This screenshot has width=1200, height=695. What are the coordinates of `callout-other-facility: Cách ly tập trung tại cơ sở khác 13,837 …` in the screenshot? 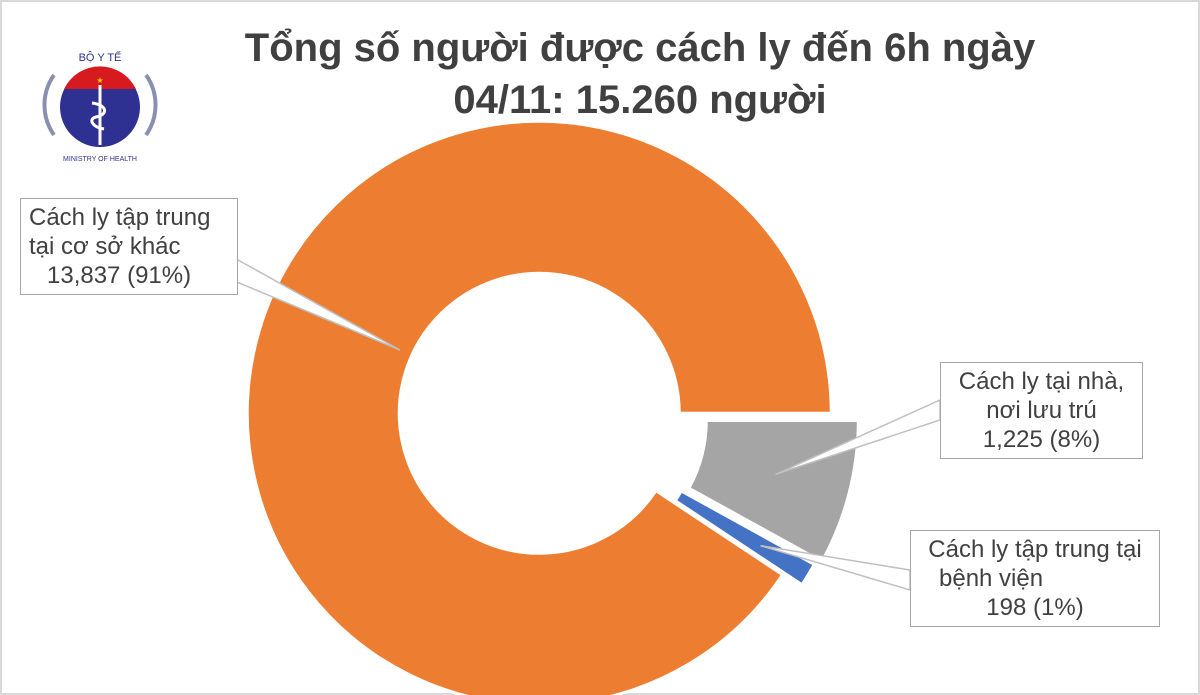 It's located at (129, 246).